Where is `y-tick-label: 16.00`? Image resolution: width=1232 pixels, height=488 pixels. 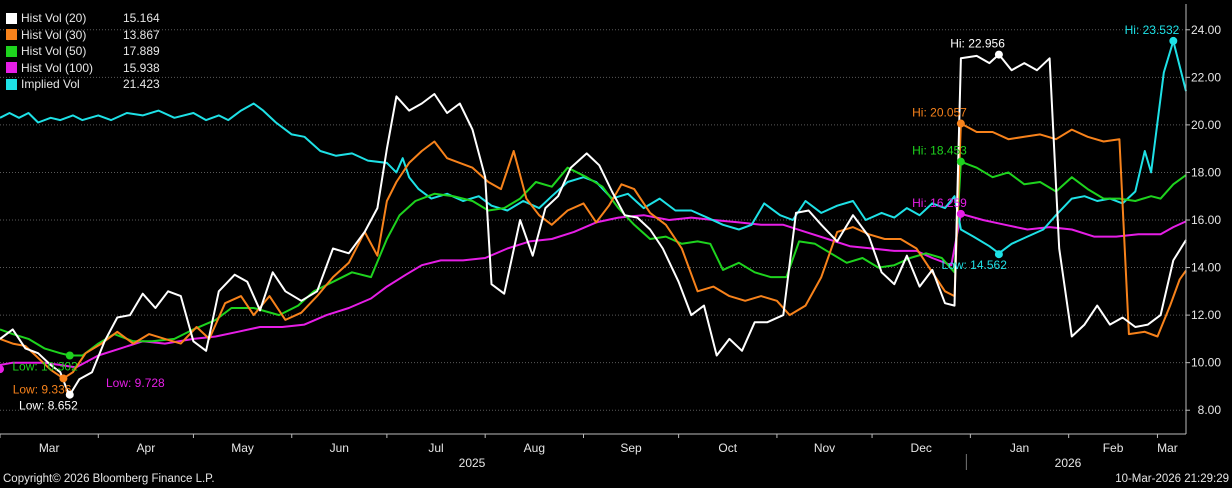 y-tick-label: 16.00 is located at coordinates (1206, 220).